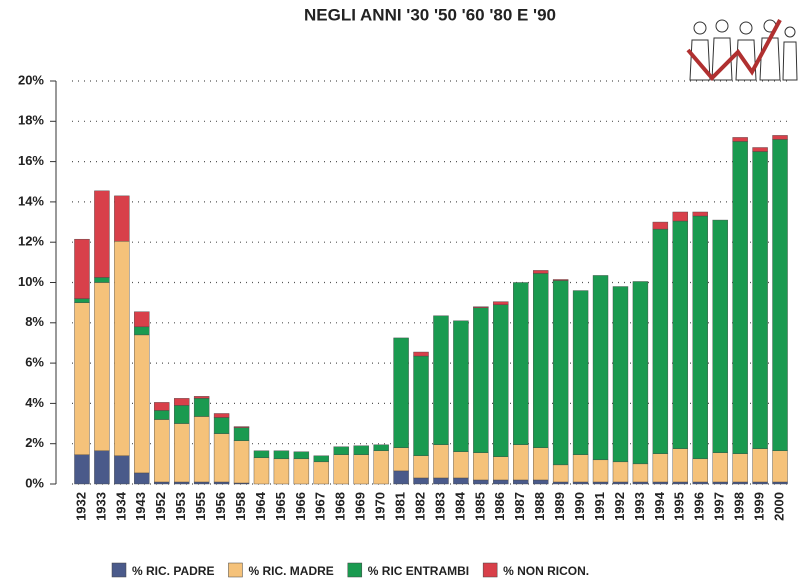 The width and height of the screenshot is (800, 578). Describe the element at coordinates (639, 506) in the screenshot. I see `x-tick-label: 1993` at that location.